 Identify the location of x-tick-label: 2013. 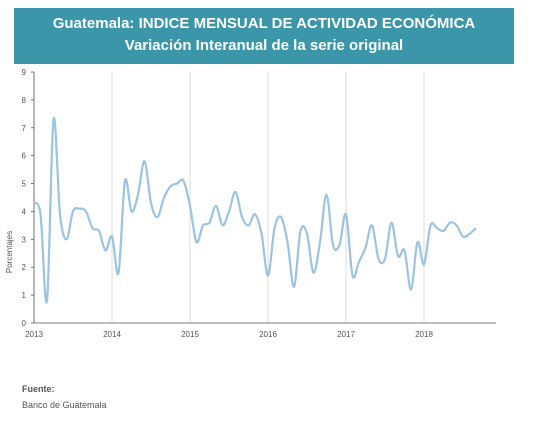
(34, 334).